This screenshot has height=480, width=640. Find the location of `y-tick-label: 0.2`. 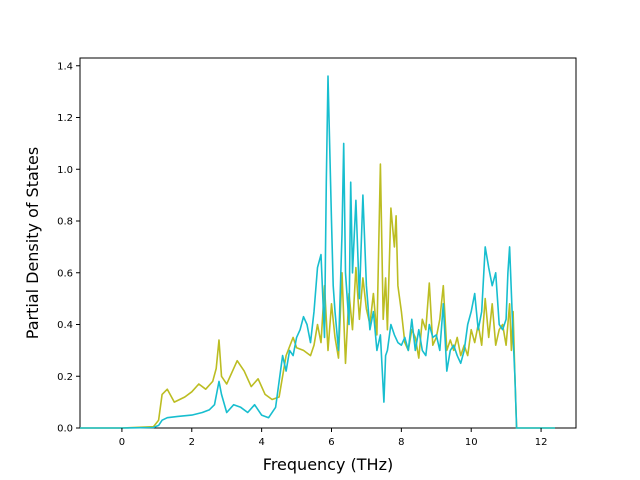

y-tick-label: 0.2 is located at coordinates (65, 377).